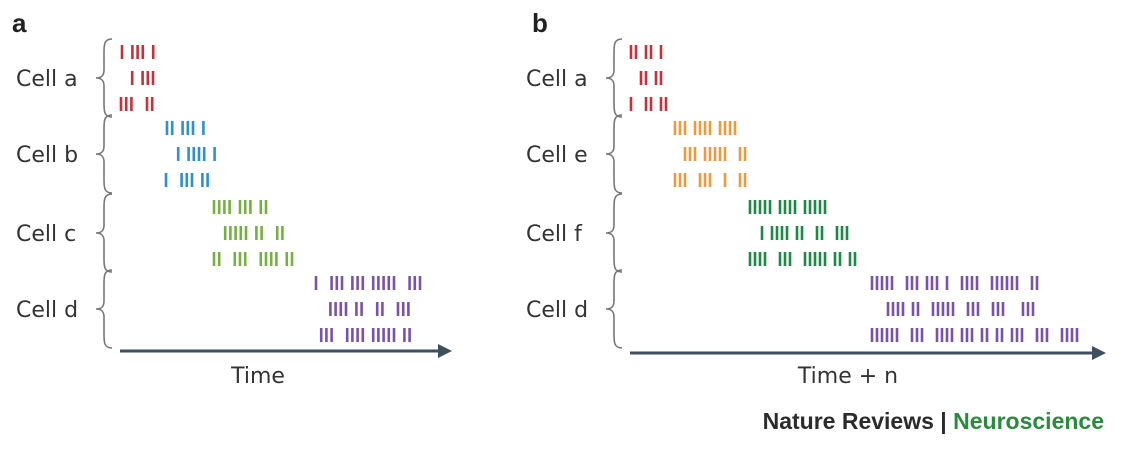  I want to click on panel-letter: a, so click(19, 23).